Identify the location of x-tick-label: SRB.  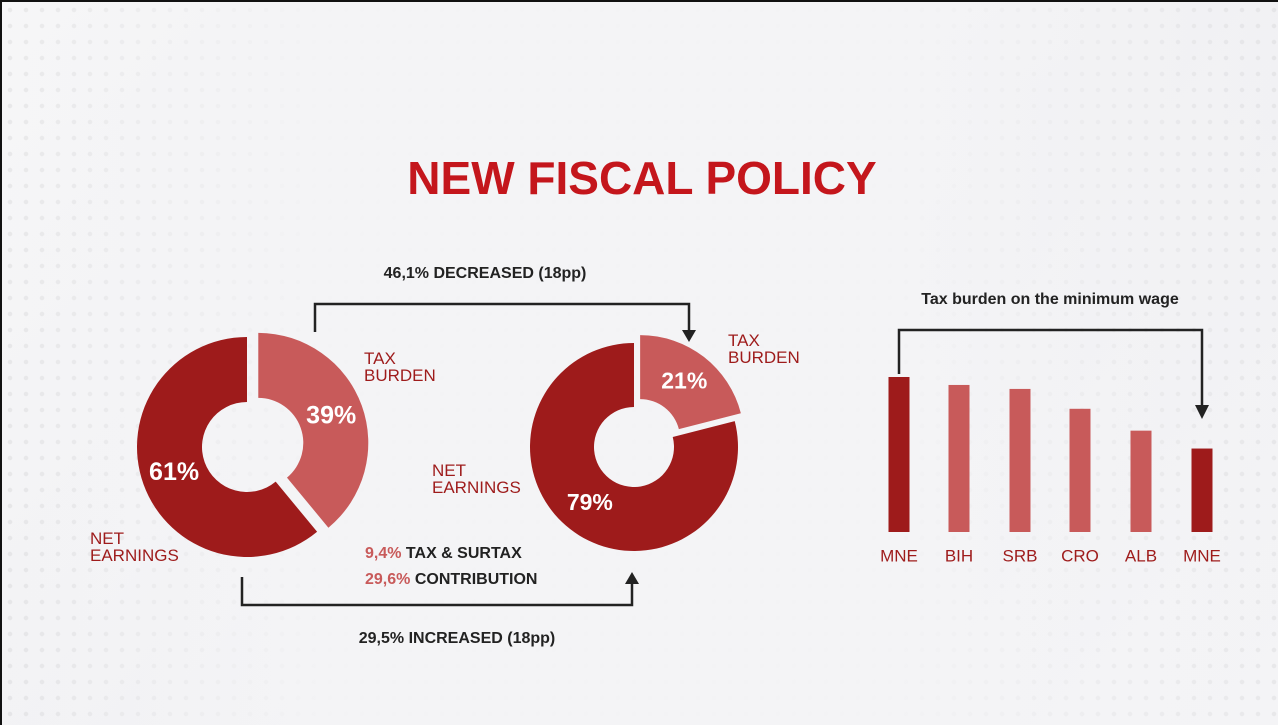
(1020, 555).